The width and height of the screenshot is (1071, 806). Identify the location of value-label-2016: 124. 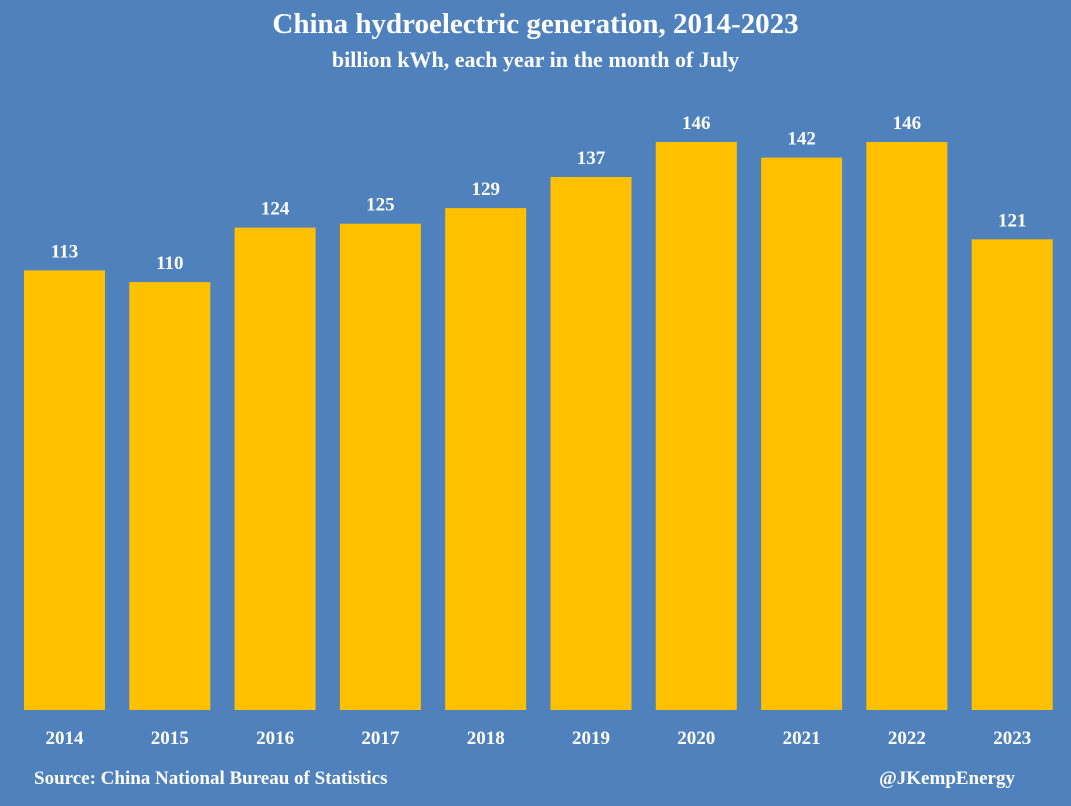
(275, 209).